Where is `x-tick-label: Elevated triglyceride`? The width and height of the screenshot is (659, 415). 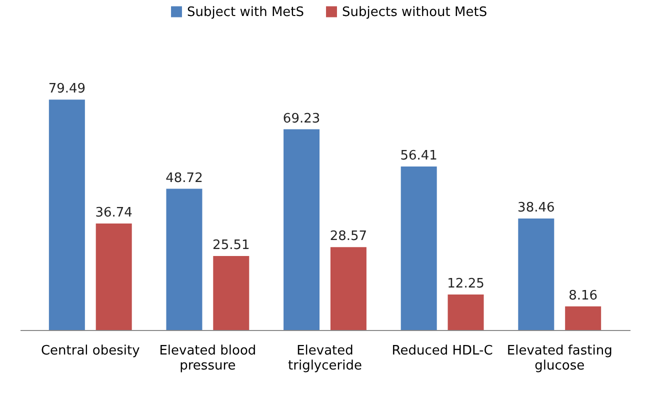
x-tick-label: Elevated triglyceride is located at coordinates (325, 359).